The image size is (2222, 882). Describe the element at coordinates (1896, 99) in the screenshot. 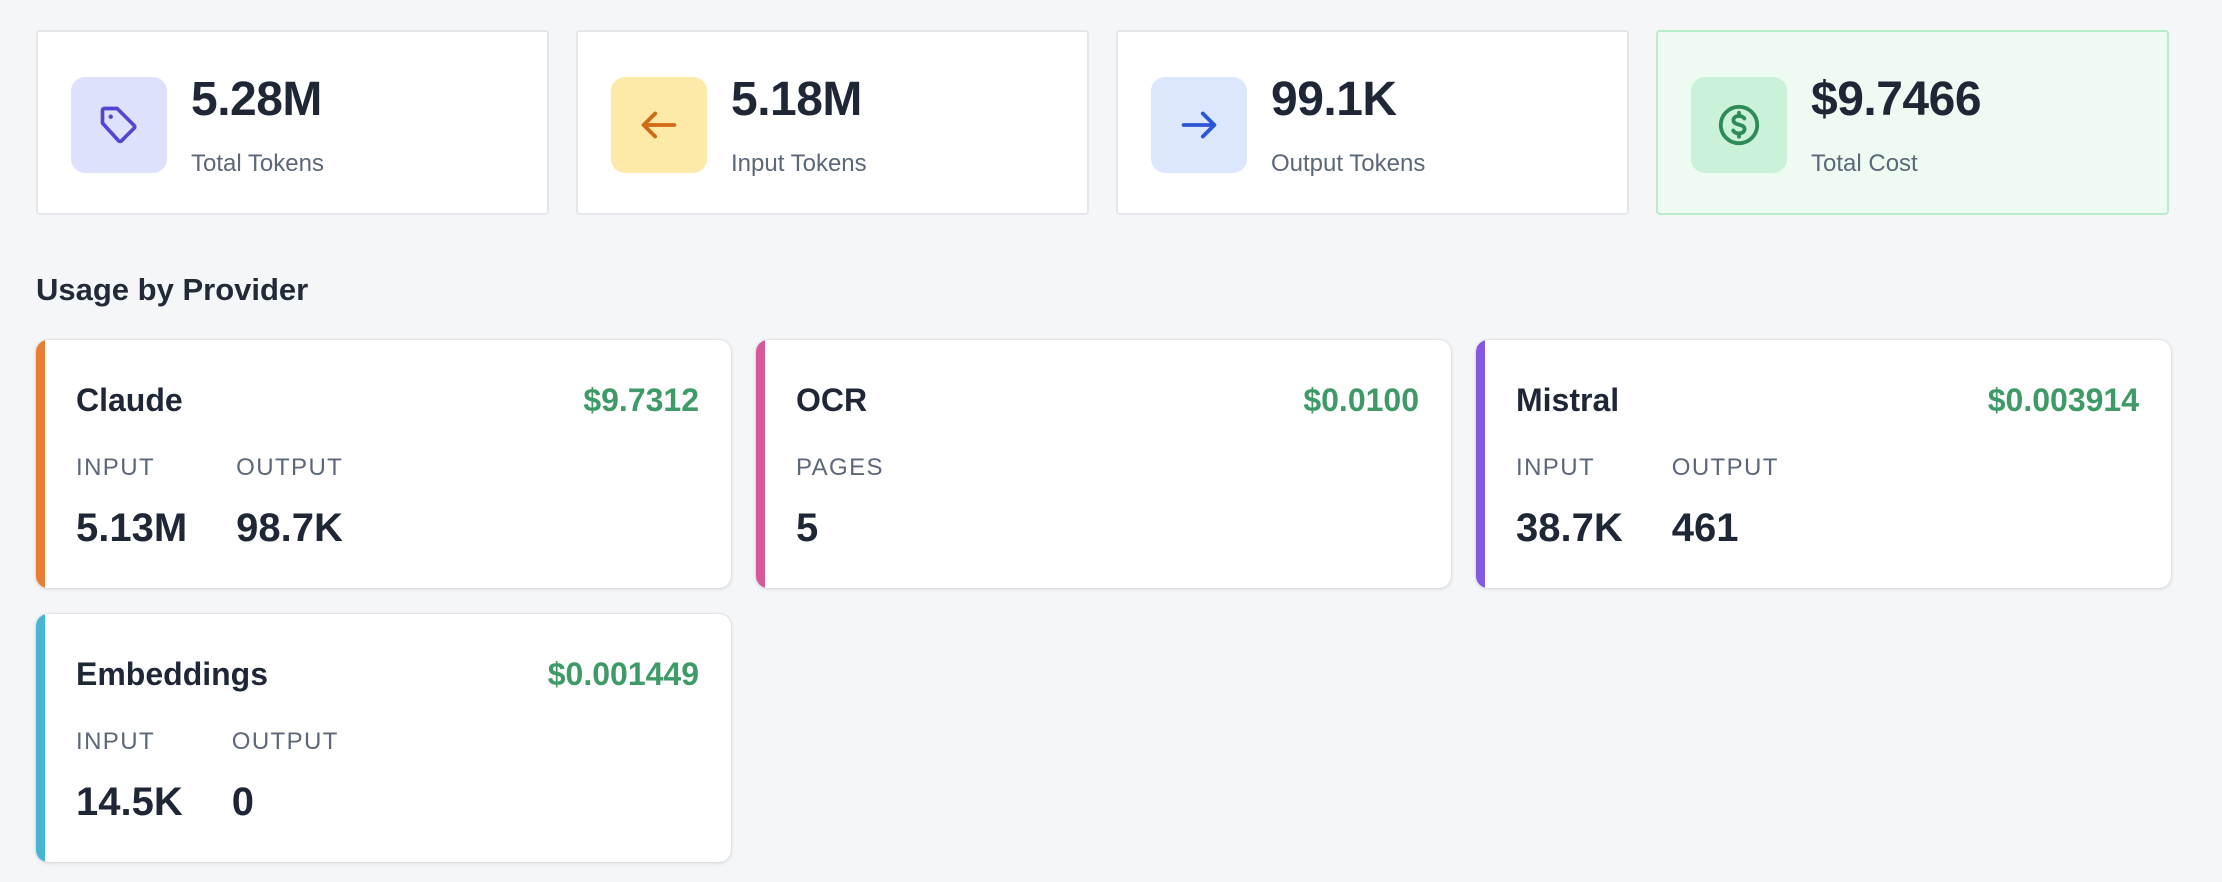

I see `total-cost-value: $9.7466` at that location.